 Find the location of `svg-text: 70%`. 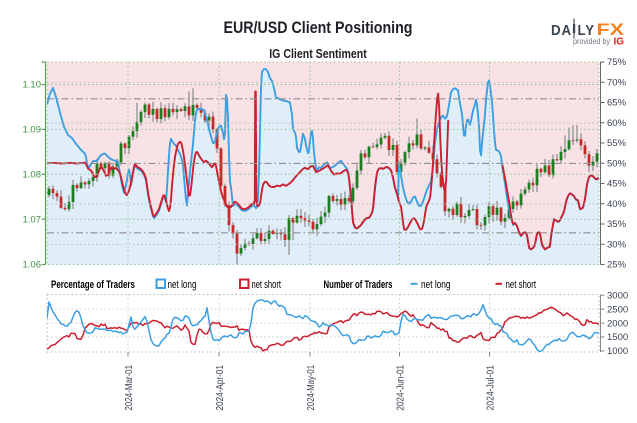

svg-text: 70% is located at coordinates (617, 82).